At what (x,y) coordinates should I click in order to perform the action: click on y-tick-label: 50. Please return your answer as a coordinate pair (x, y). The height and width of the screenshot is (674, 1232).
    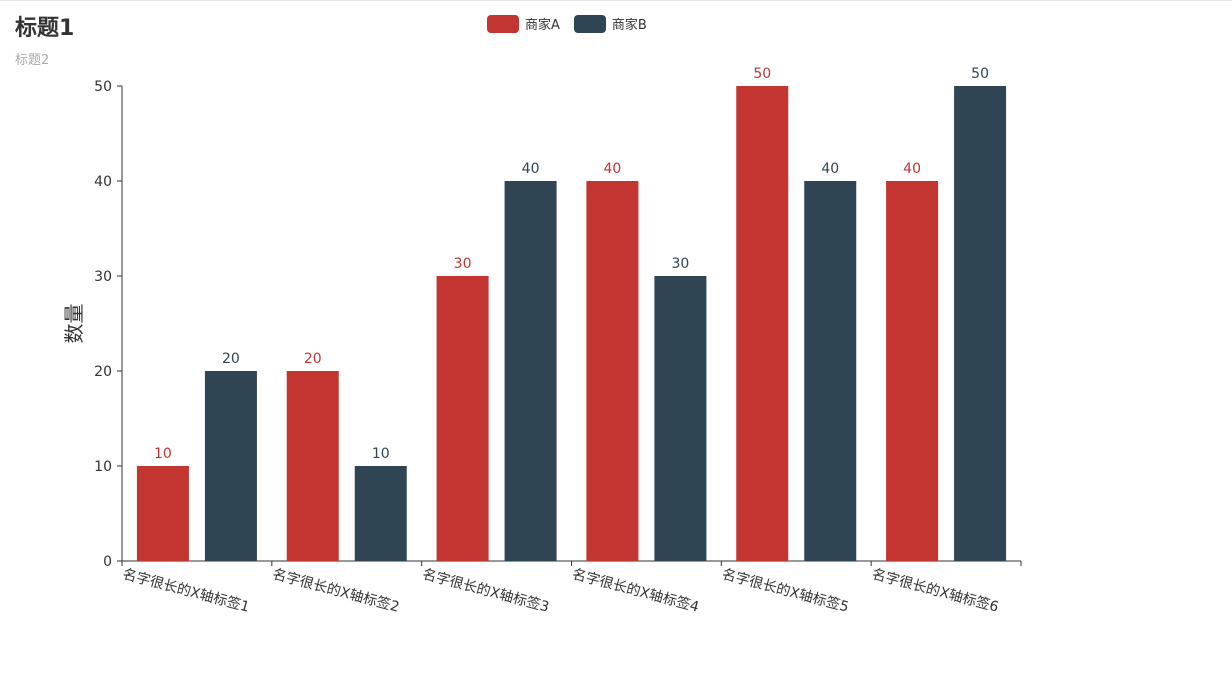
    Looking at the image, I should click on (103, 87).